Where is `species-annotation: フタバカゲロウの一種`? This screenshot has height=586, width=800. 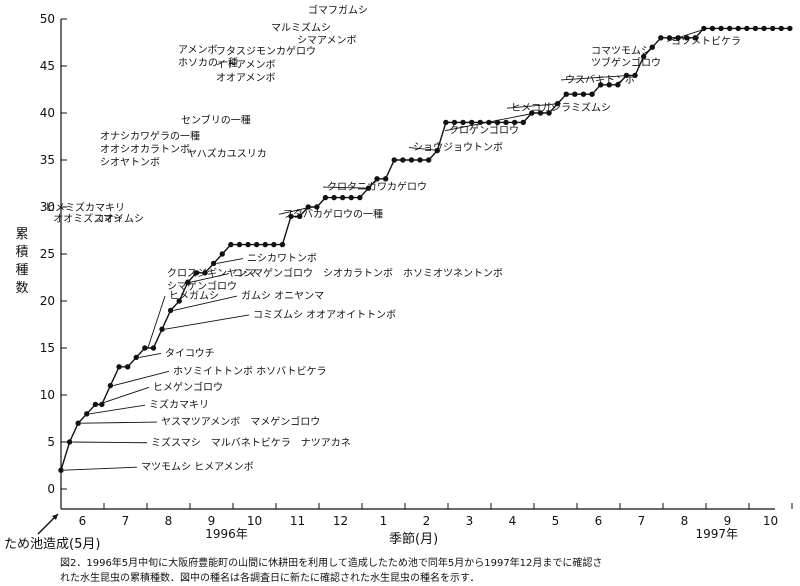 species-annotation: フタバカゲロウの一種 is located at coordinates (333, 213).